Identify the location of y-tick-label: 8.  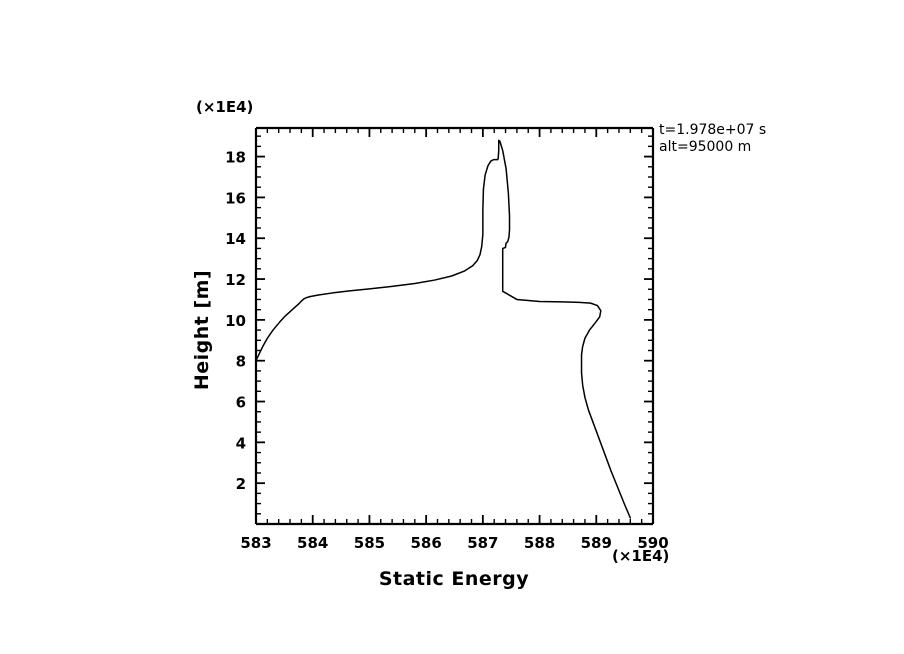
(241, 362).